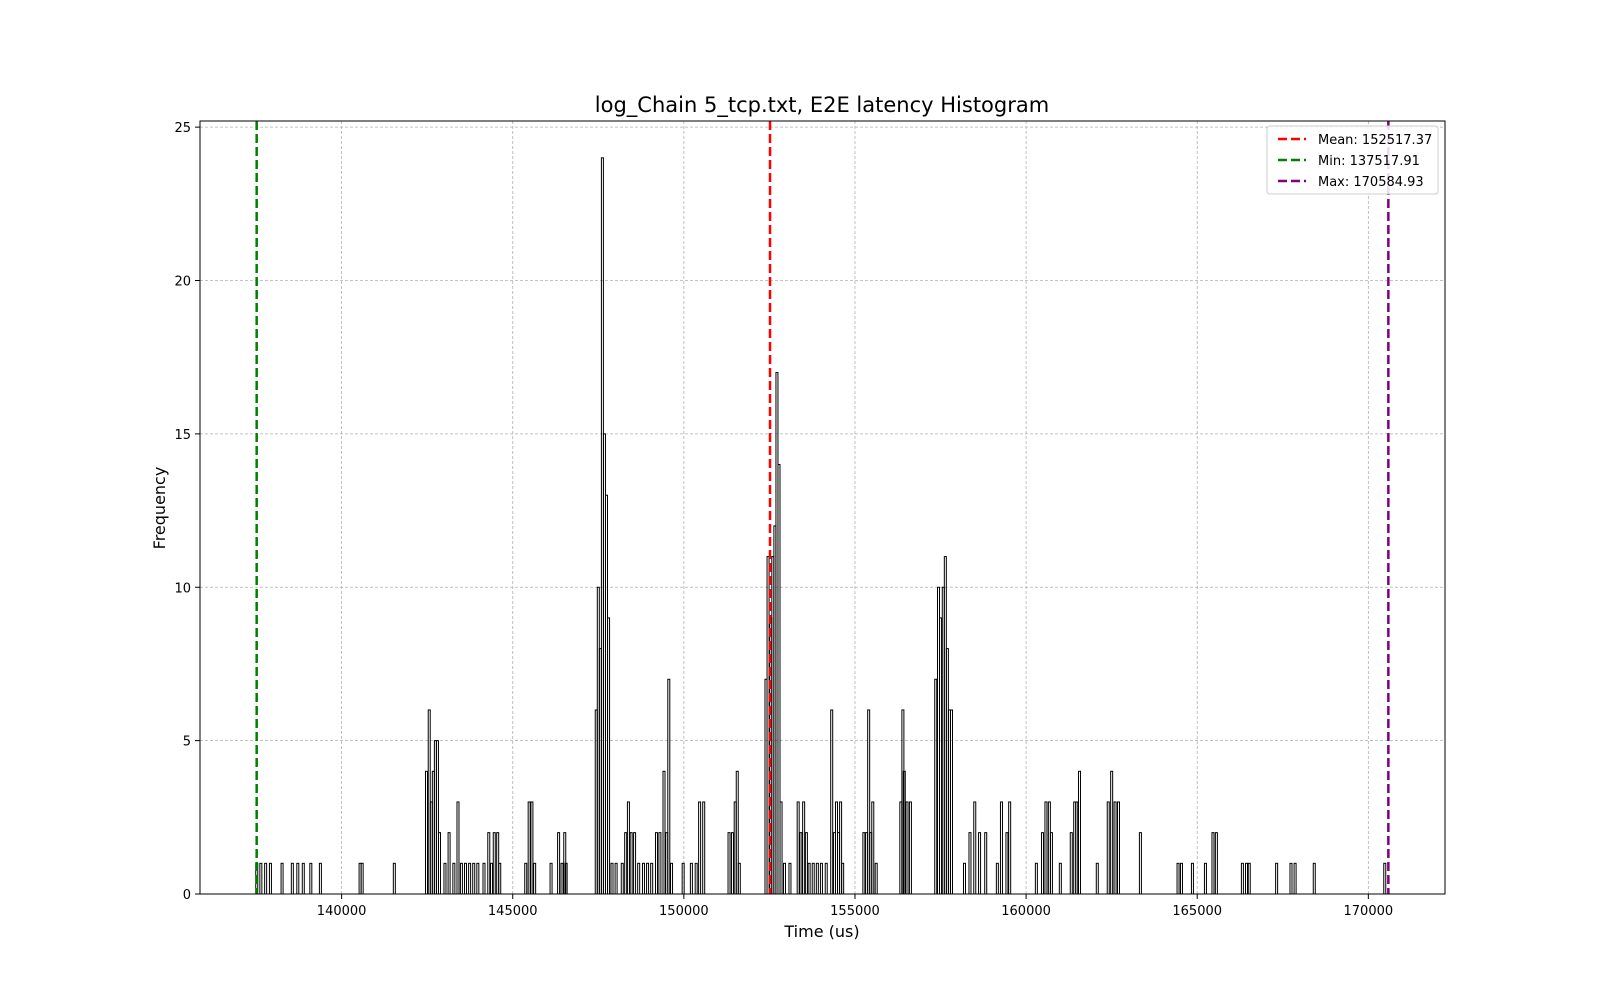 Image resolution: width=1600 pixels, height=1004 pixels. What do you see at coordinates (1026, 911) in the screenshot?
I see `x-tick-label: 160000` at bounding box center [1026, 911].